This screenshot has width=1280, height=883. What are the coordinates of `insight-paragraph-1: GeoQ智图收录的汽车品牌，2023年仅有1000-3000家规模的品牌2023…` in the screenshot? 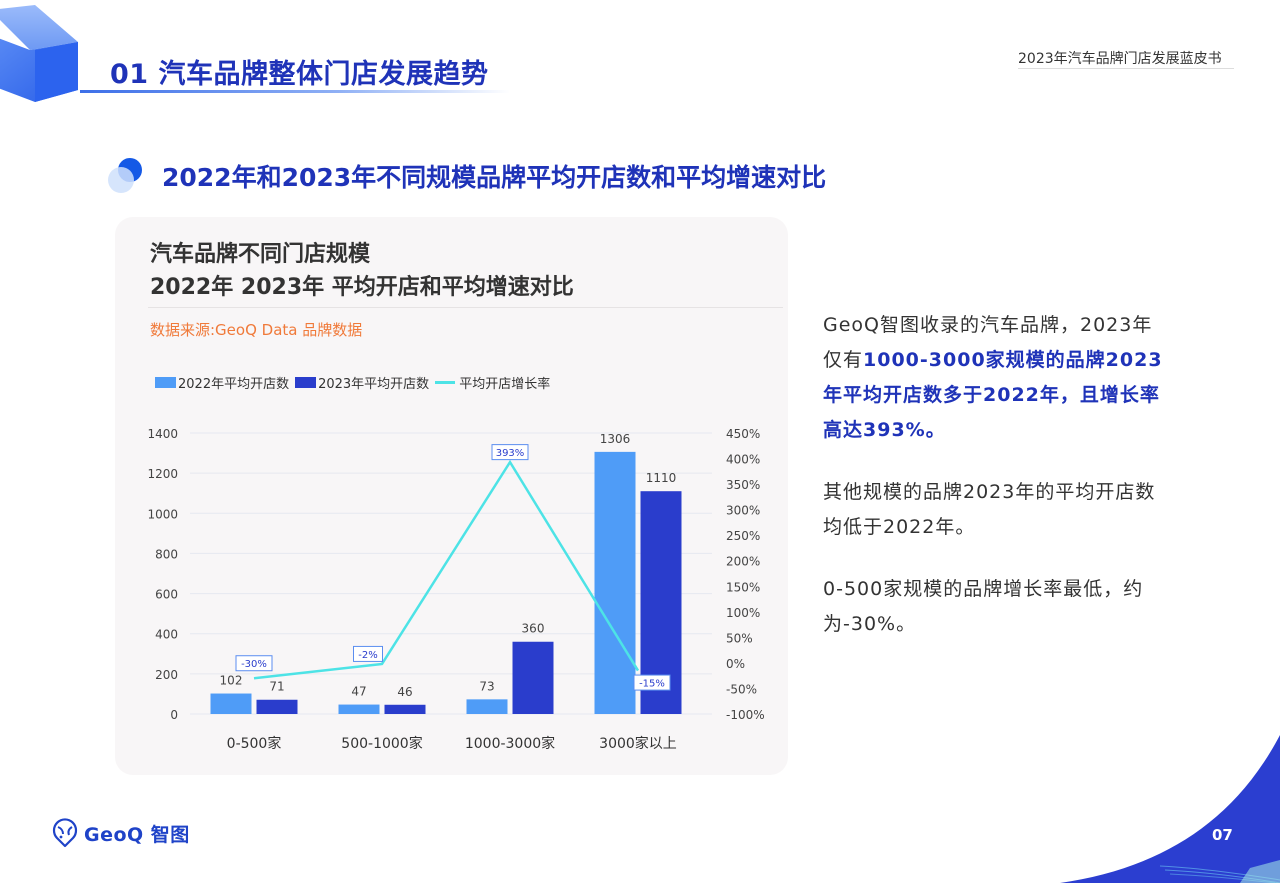 It's located at (995, 378).